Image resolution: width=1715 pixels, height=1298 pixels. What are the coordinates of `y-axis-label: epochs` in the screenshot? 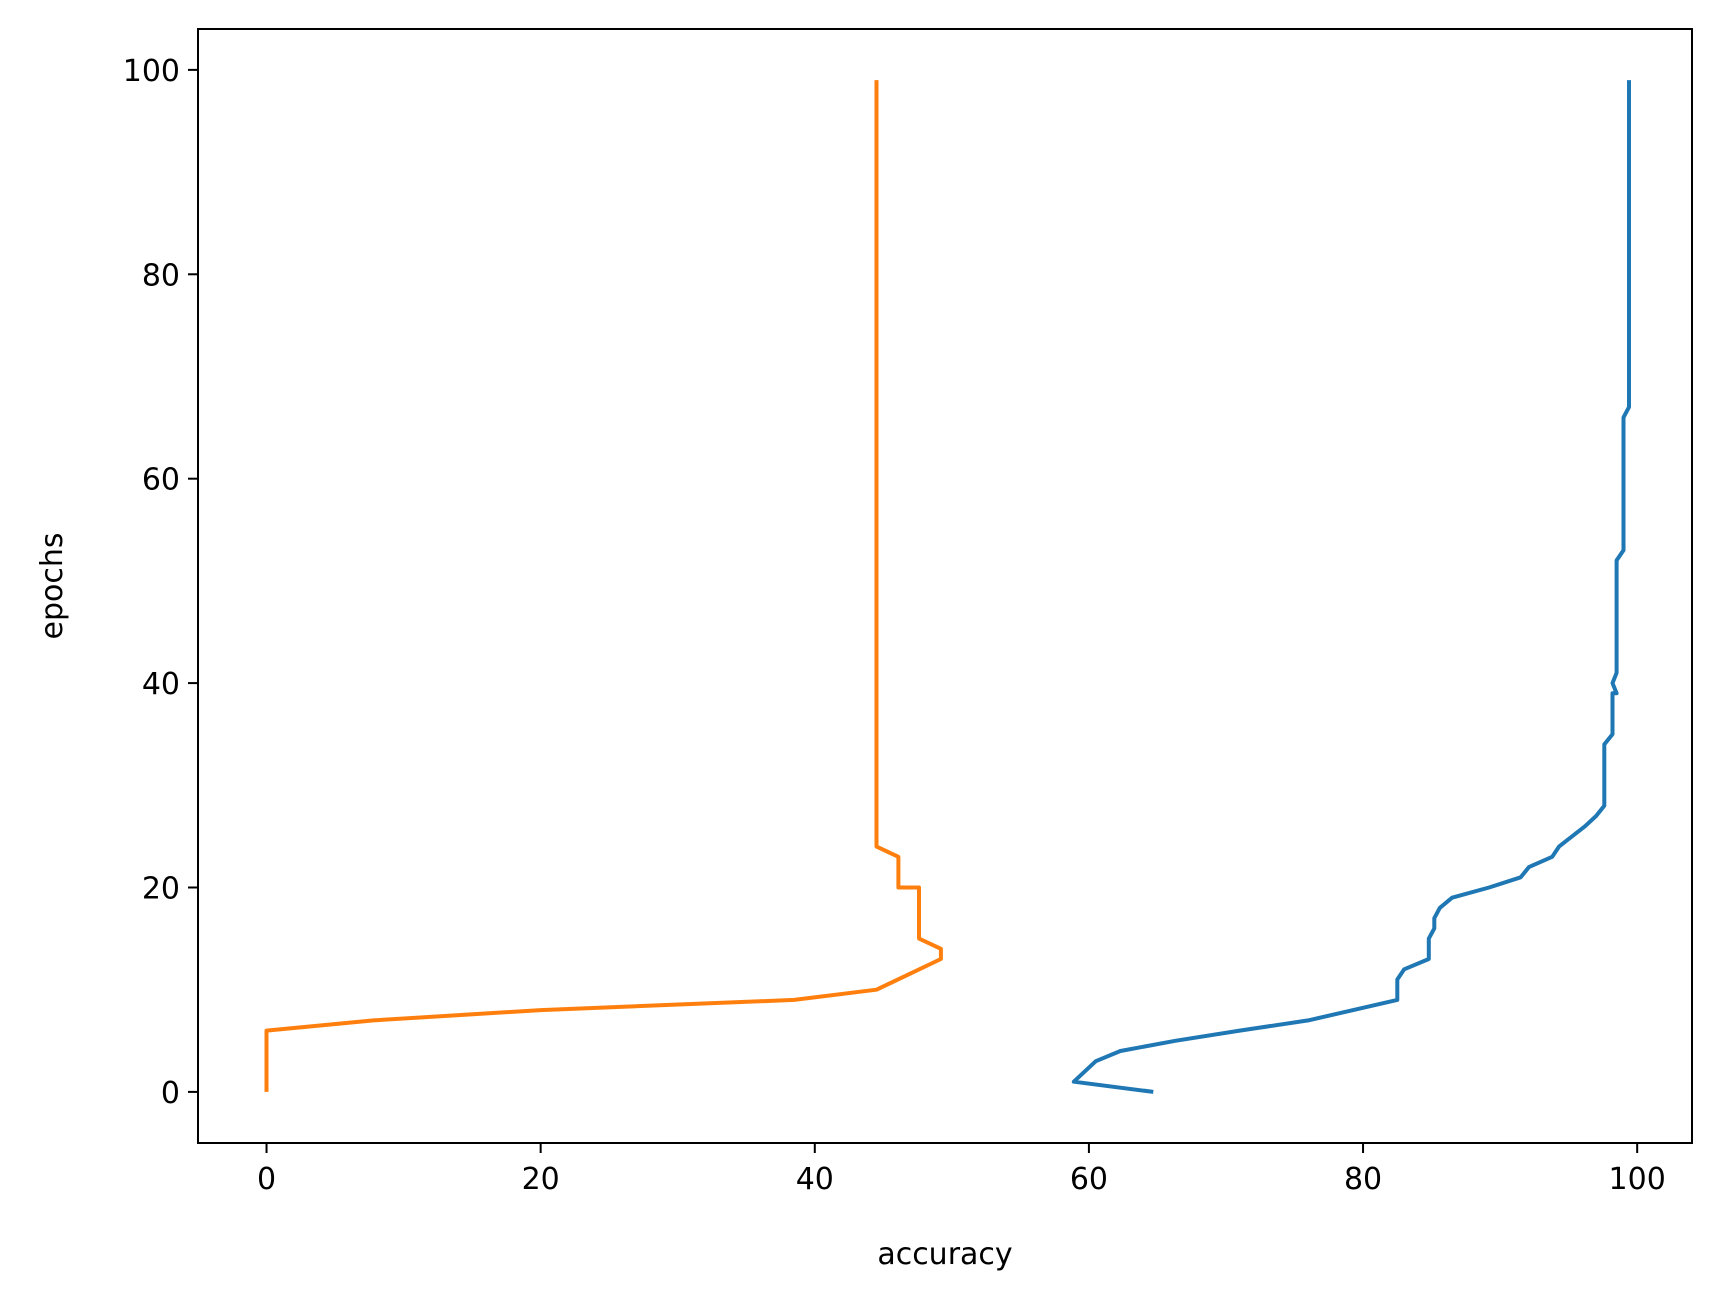 It's located at (52, 586).